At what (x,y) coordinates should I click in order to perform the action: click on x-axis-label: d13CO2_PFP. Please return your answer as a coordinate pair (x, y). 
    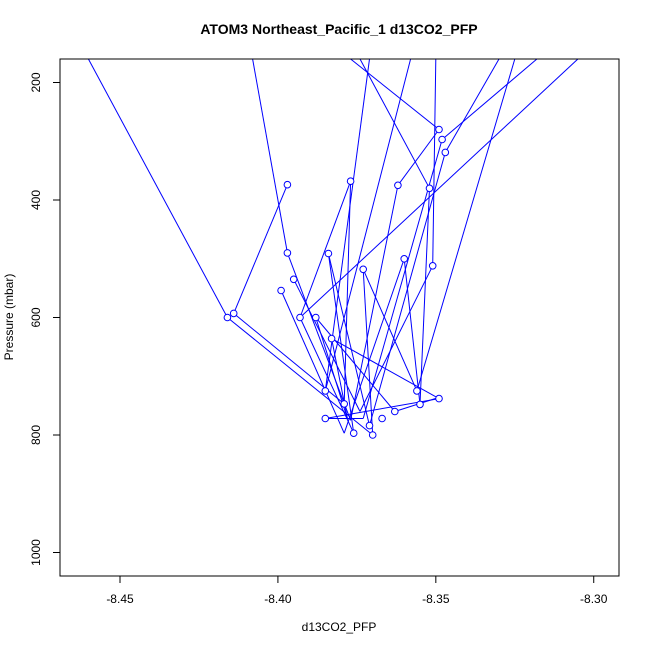
    Looking at the image, I should click on (339, 627).